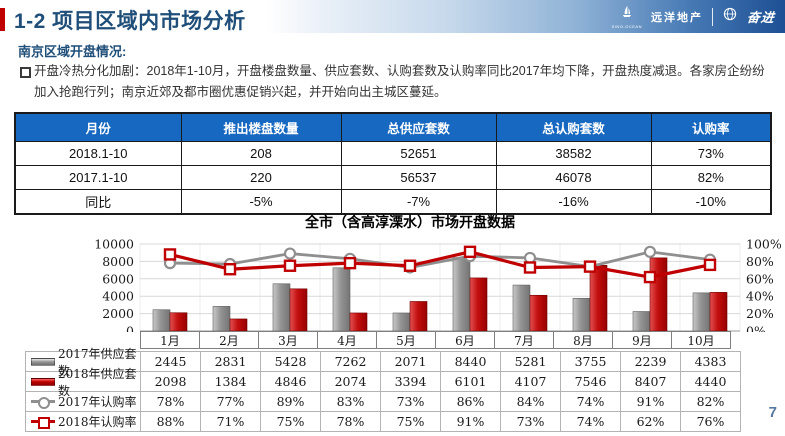 This screenshot has height=436, width=785. Describe the element at coordinates (583, 340) in the screenshot. I see `x-axis-category-label: 8月` at that location.